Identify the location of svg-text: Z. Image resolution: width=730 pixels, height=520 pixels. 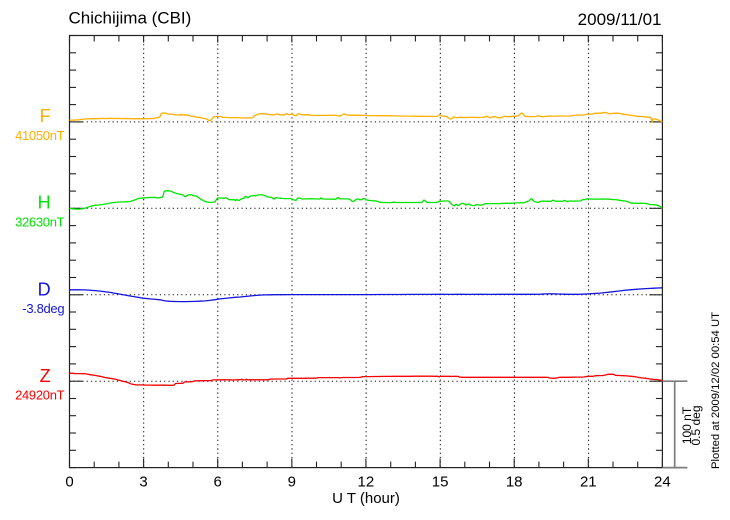
(45, 376).